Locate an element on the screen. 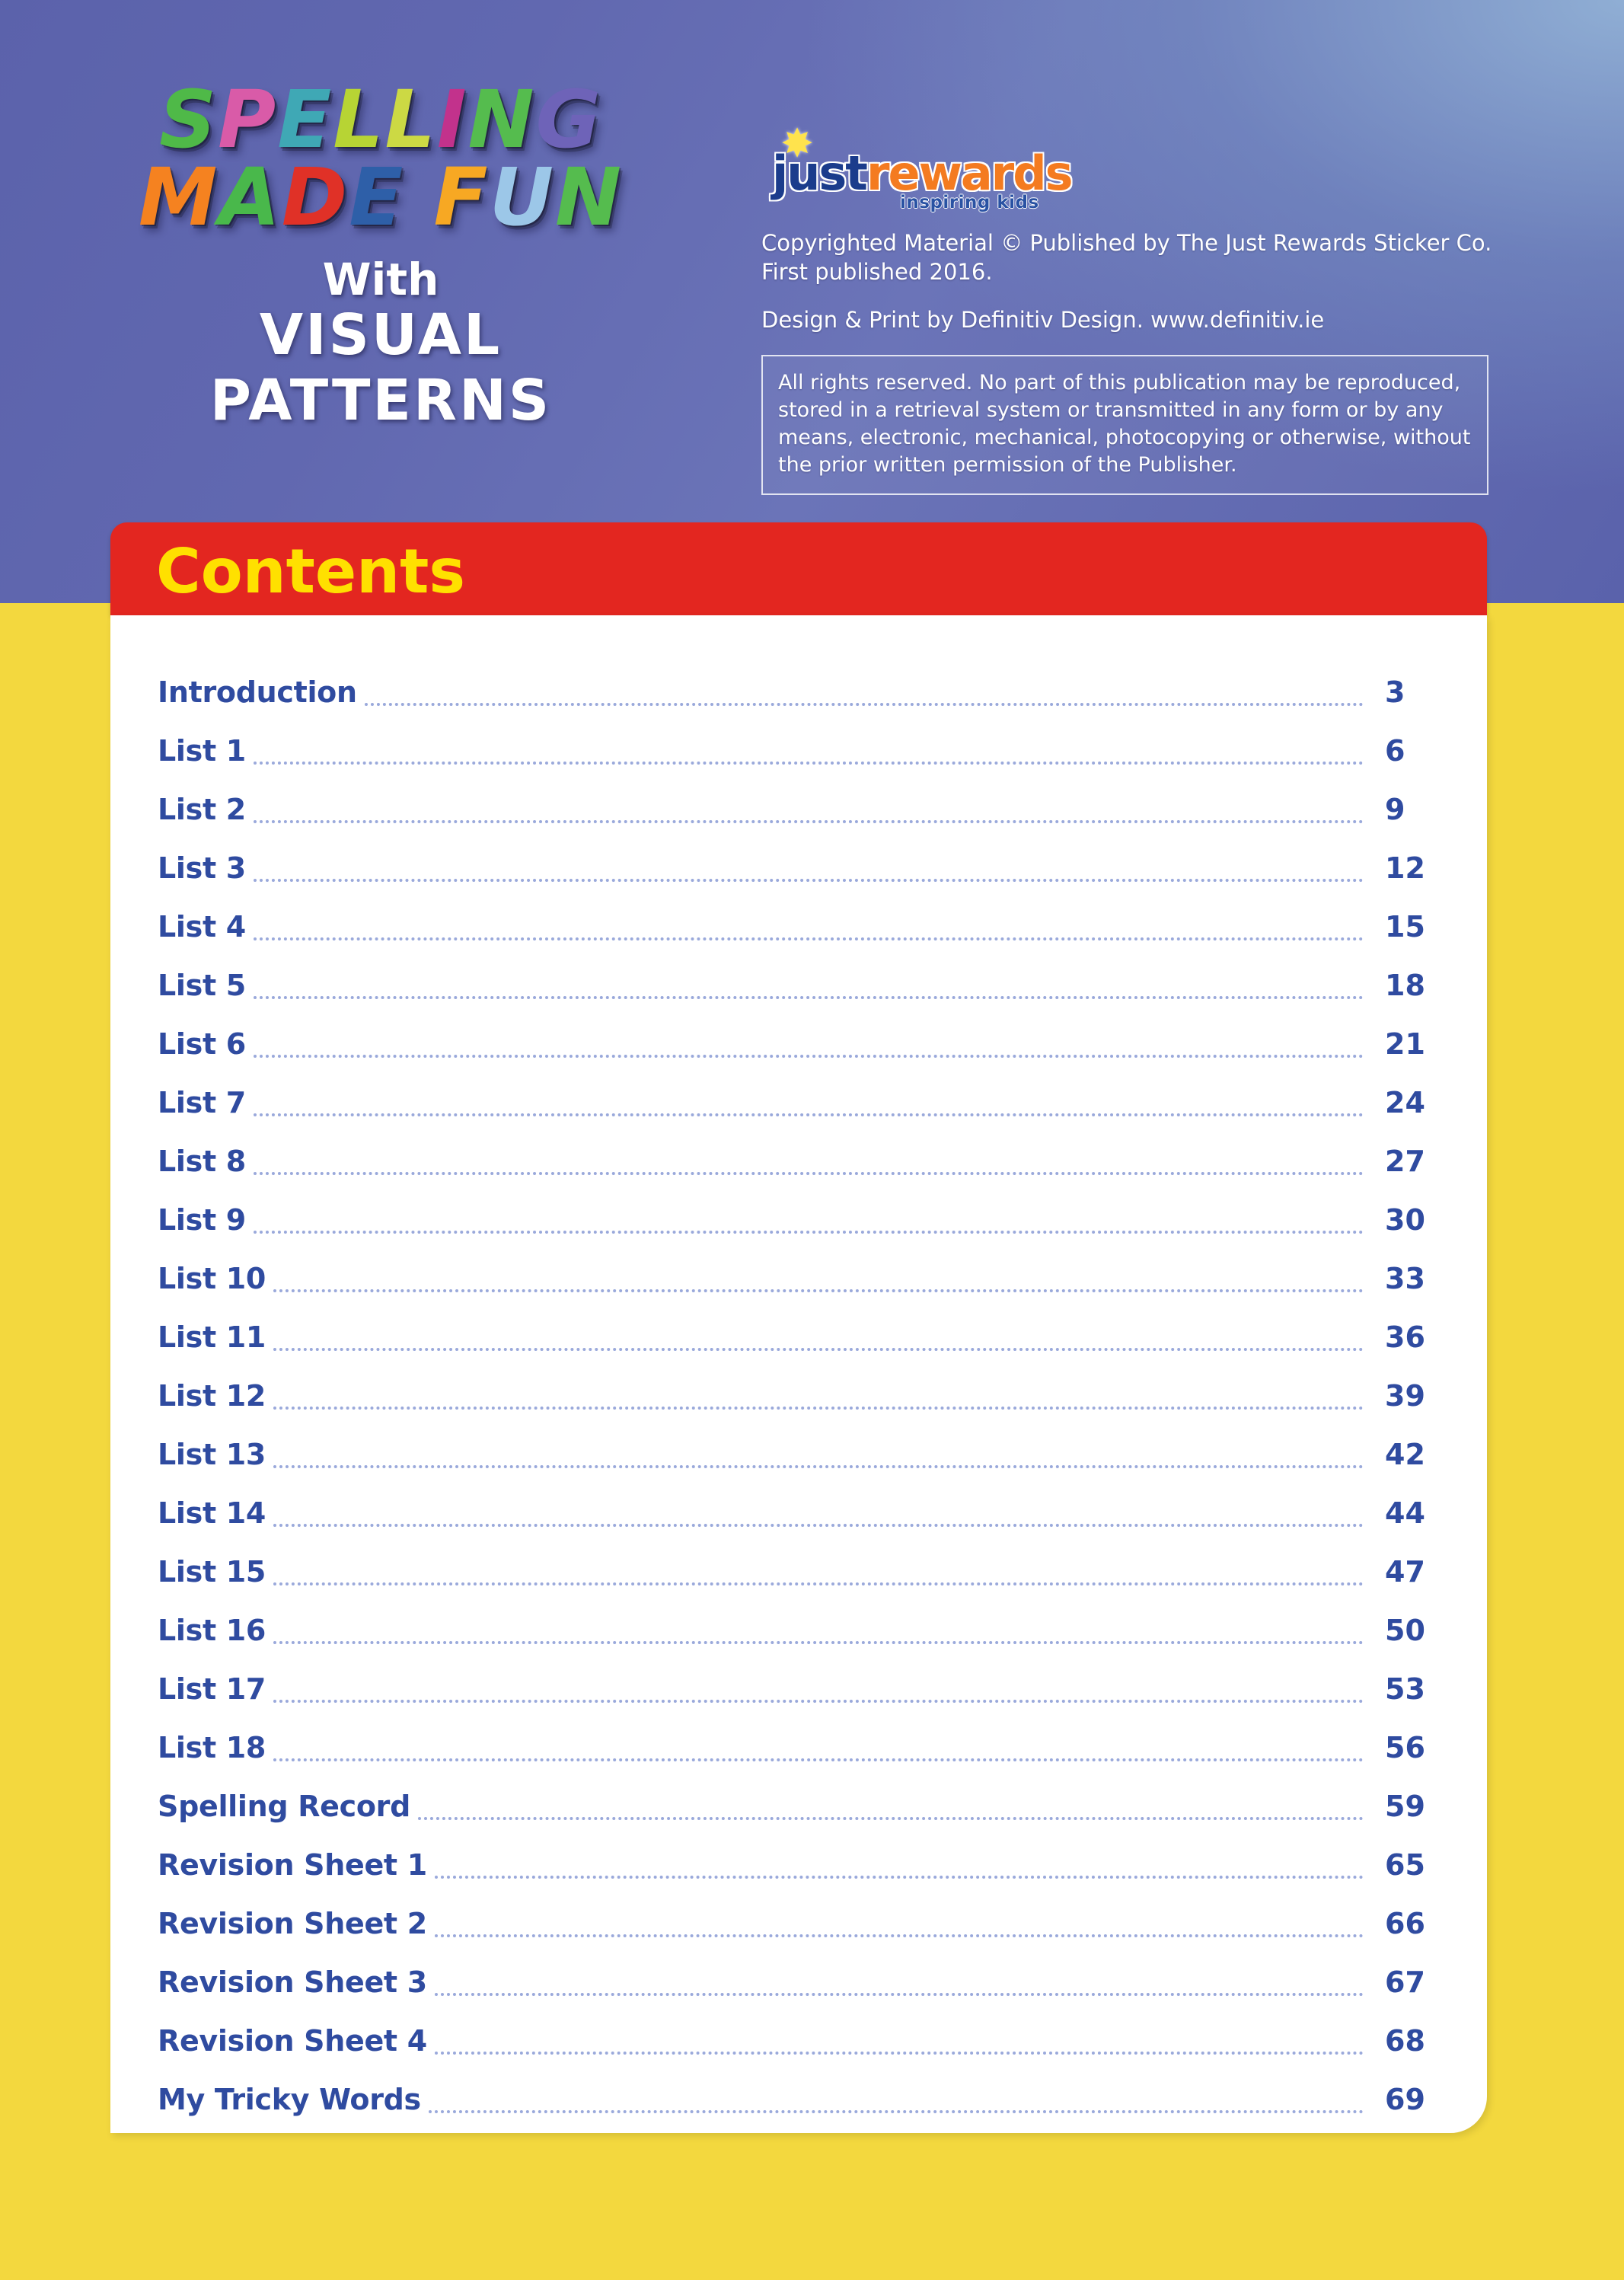 This screenshot has height=2280, width=1624. toc-entry-page-number: 50 is located at coordinates (1405, 1630).